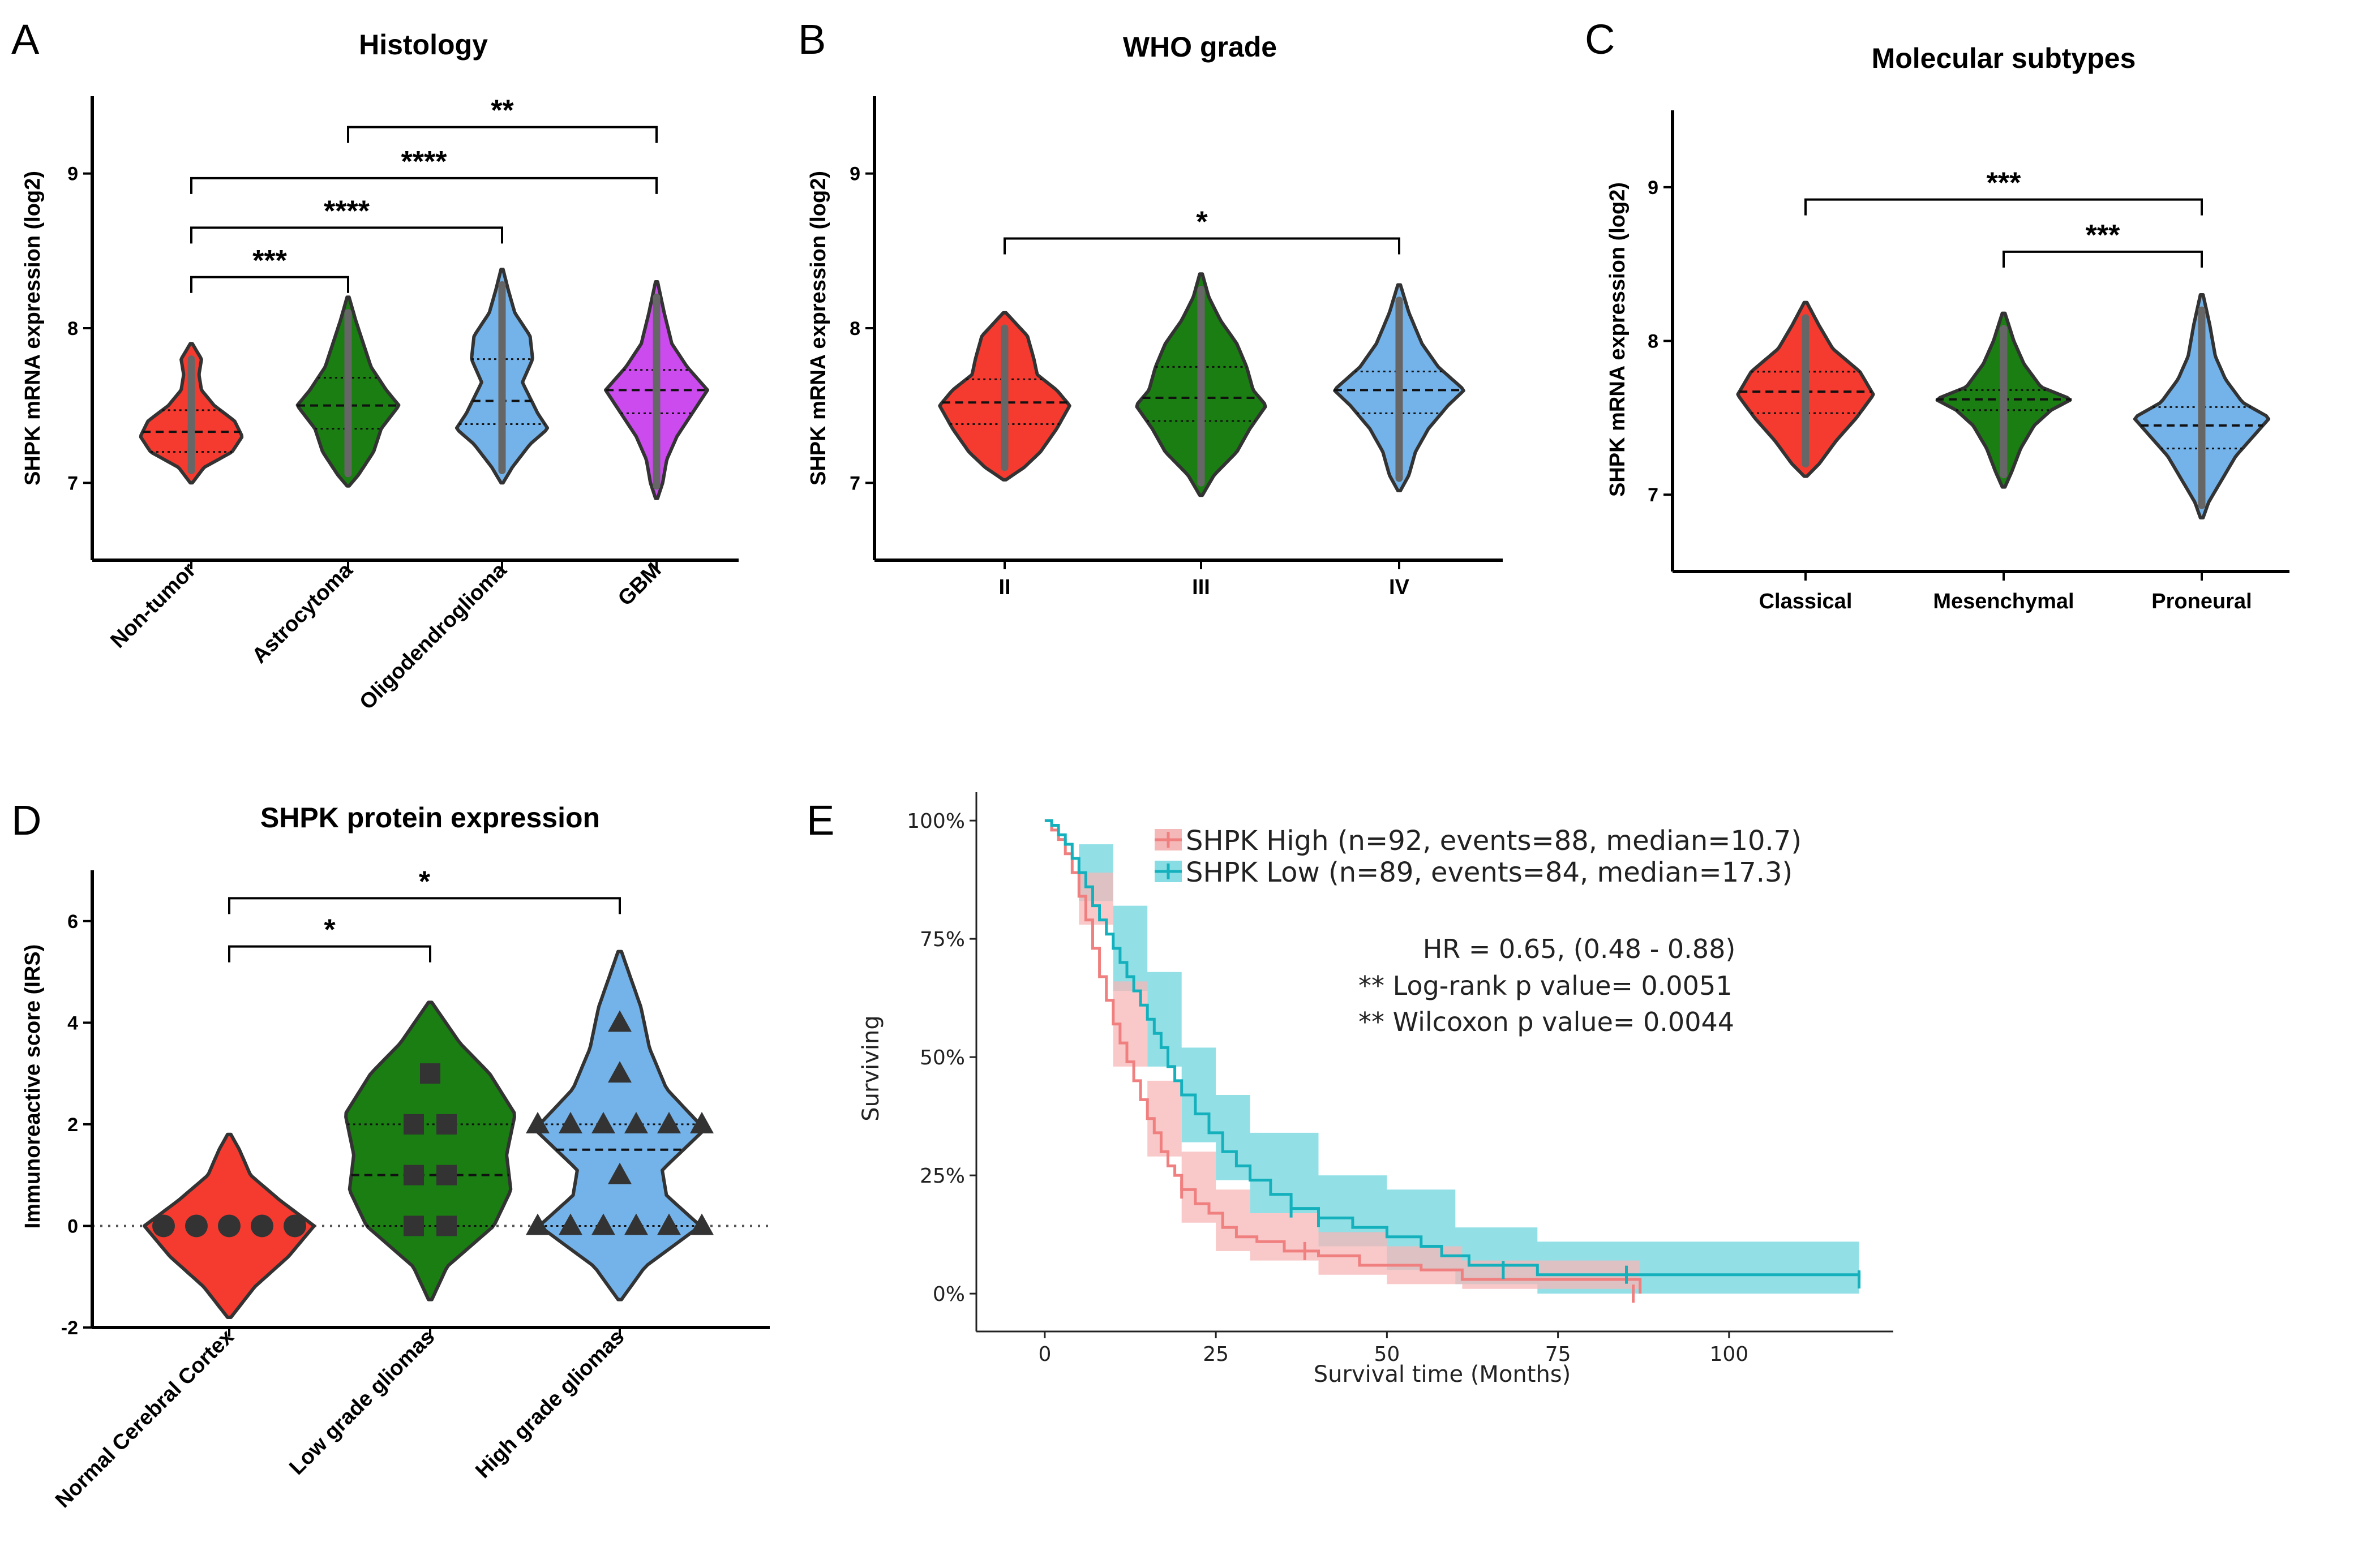 This screenshot has width=2354, height=1568. What do you see at coordinates (949, 1294) in the screenshot?
I see `panel-e-ytick-label: 0%` at bounding box center [949, 1294].